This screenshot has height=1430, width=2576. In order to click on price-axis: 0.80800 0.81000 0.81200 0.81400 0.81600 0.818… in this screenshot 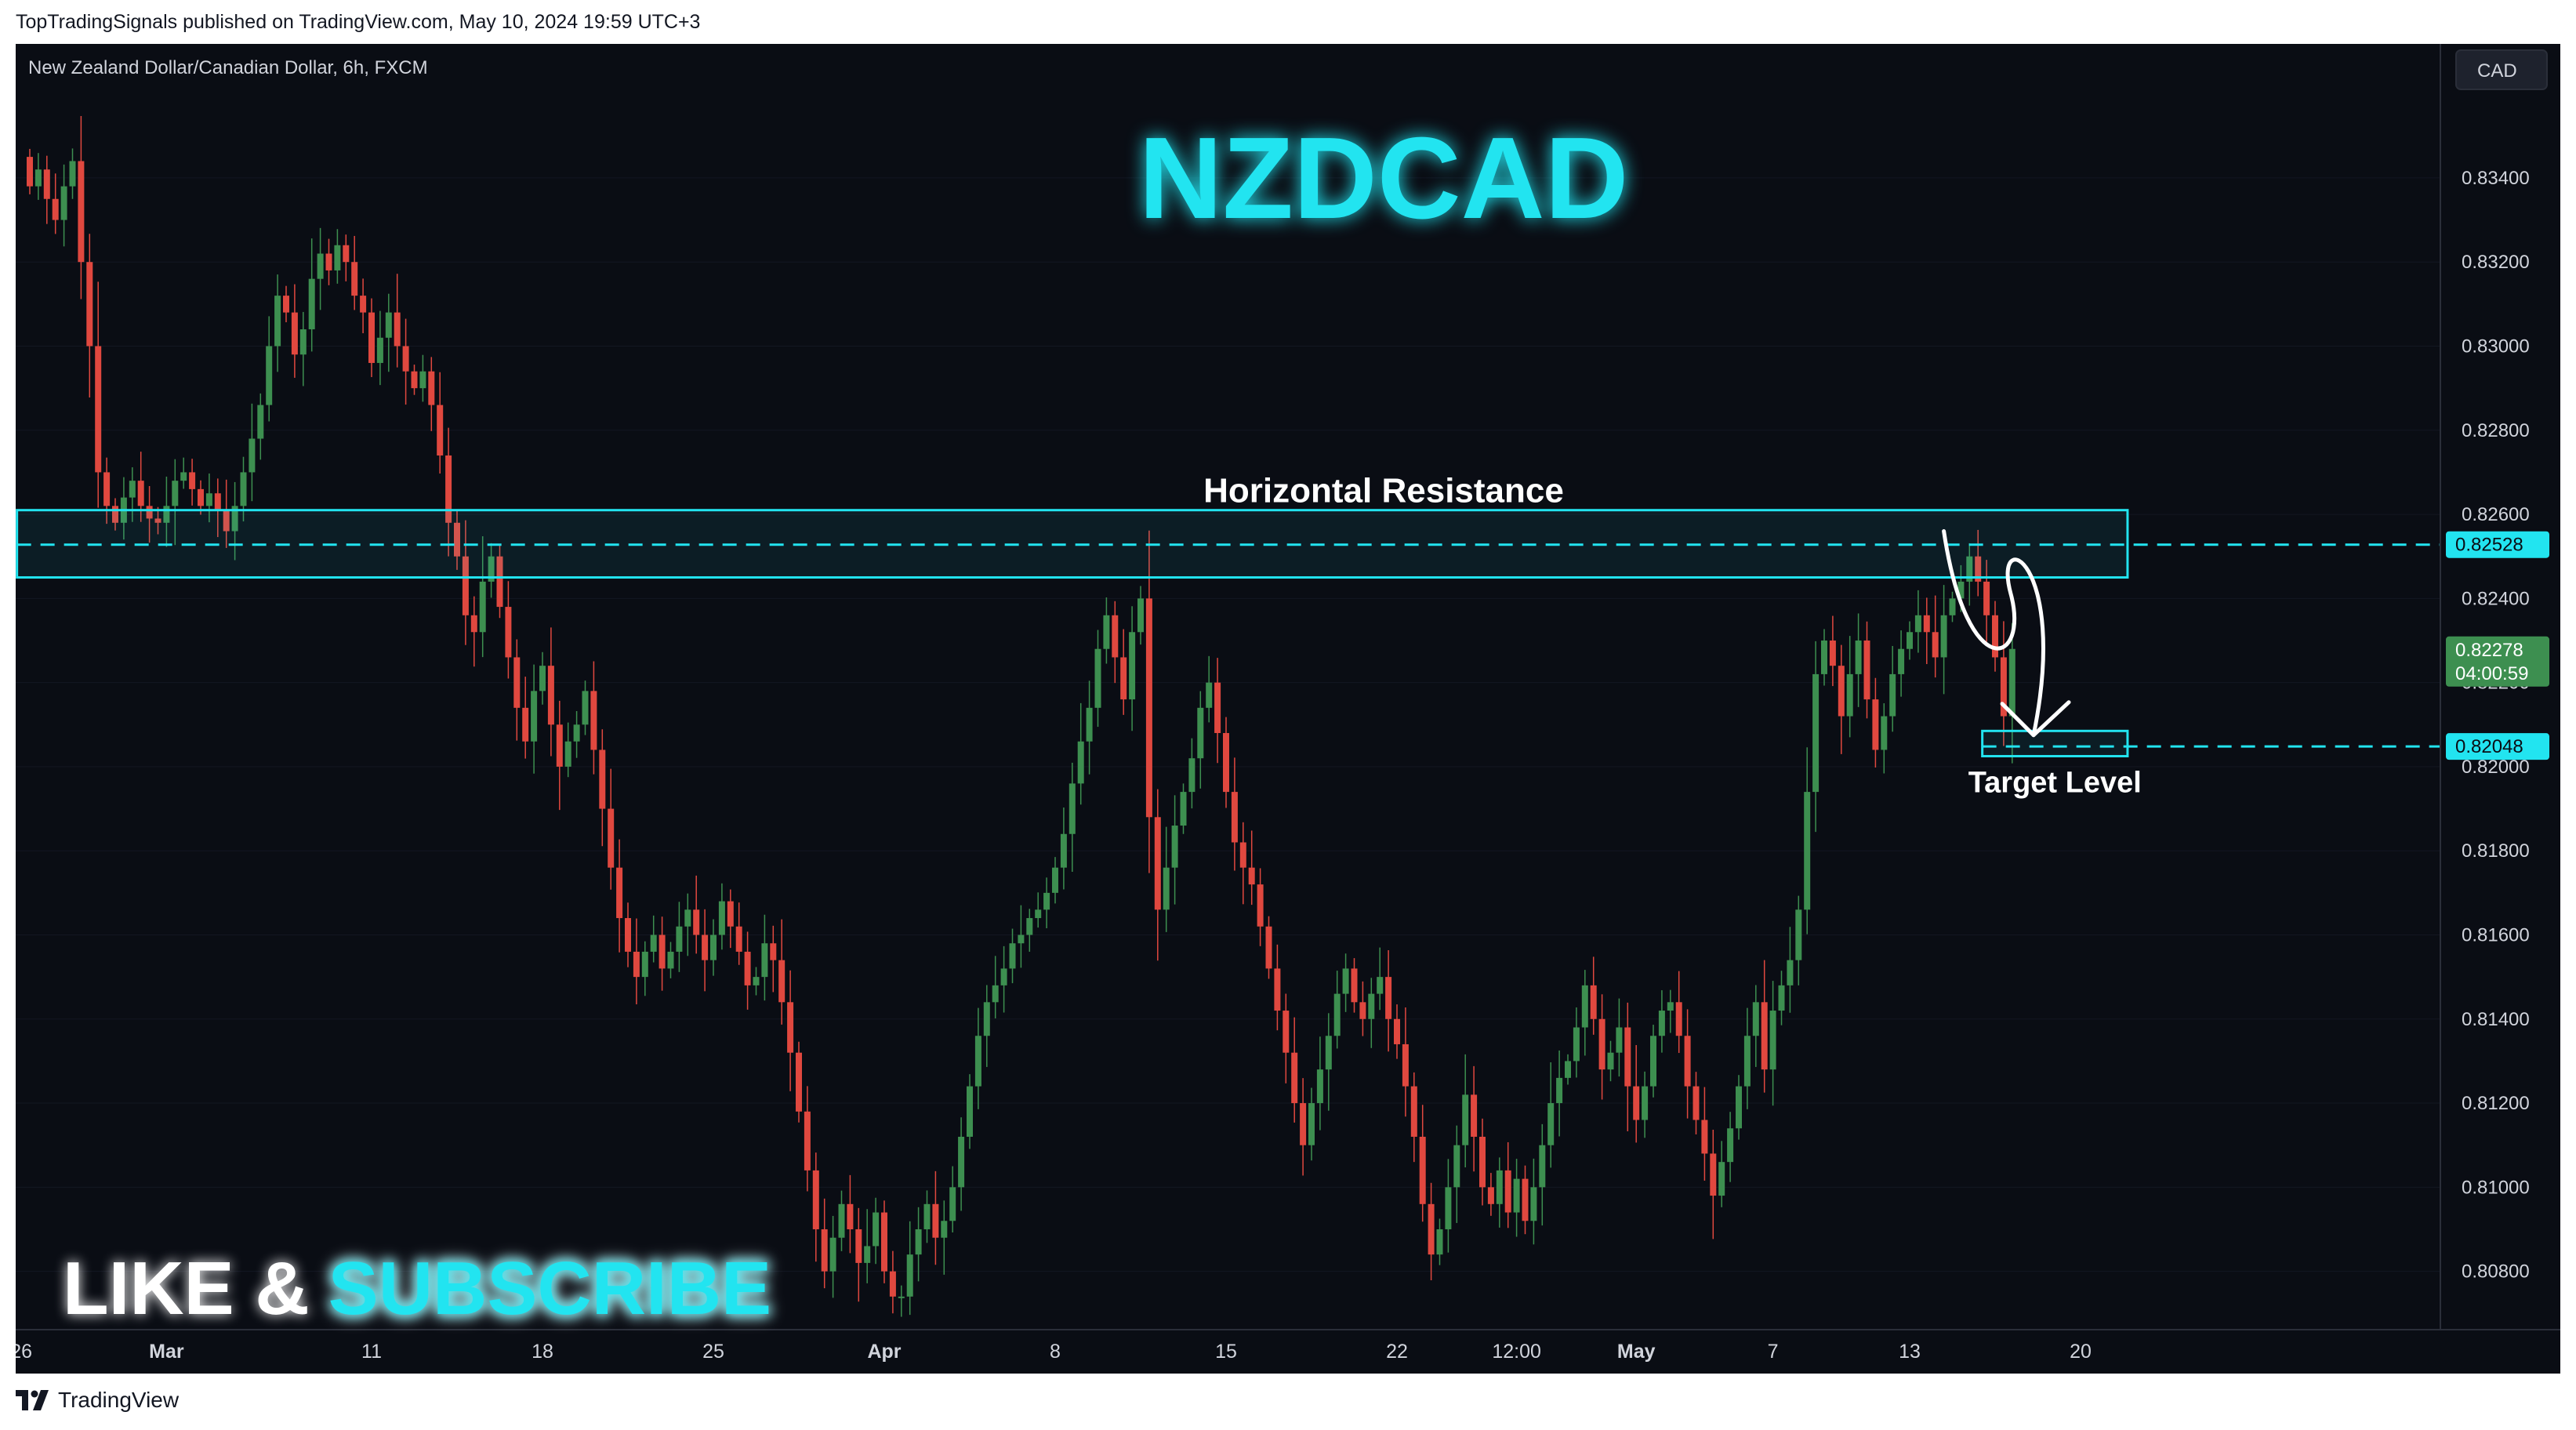, I will do `click(2497, 725)`.